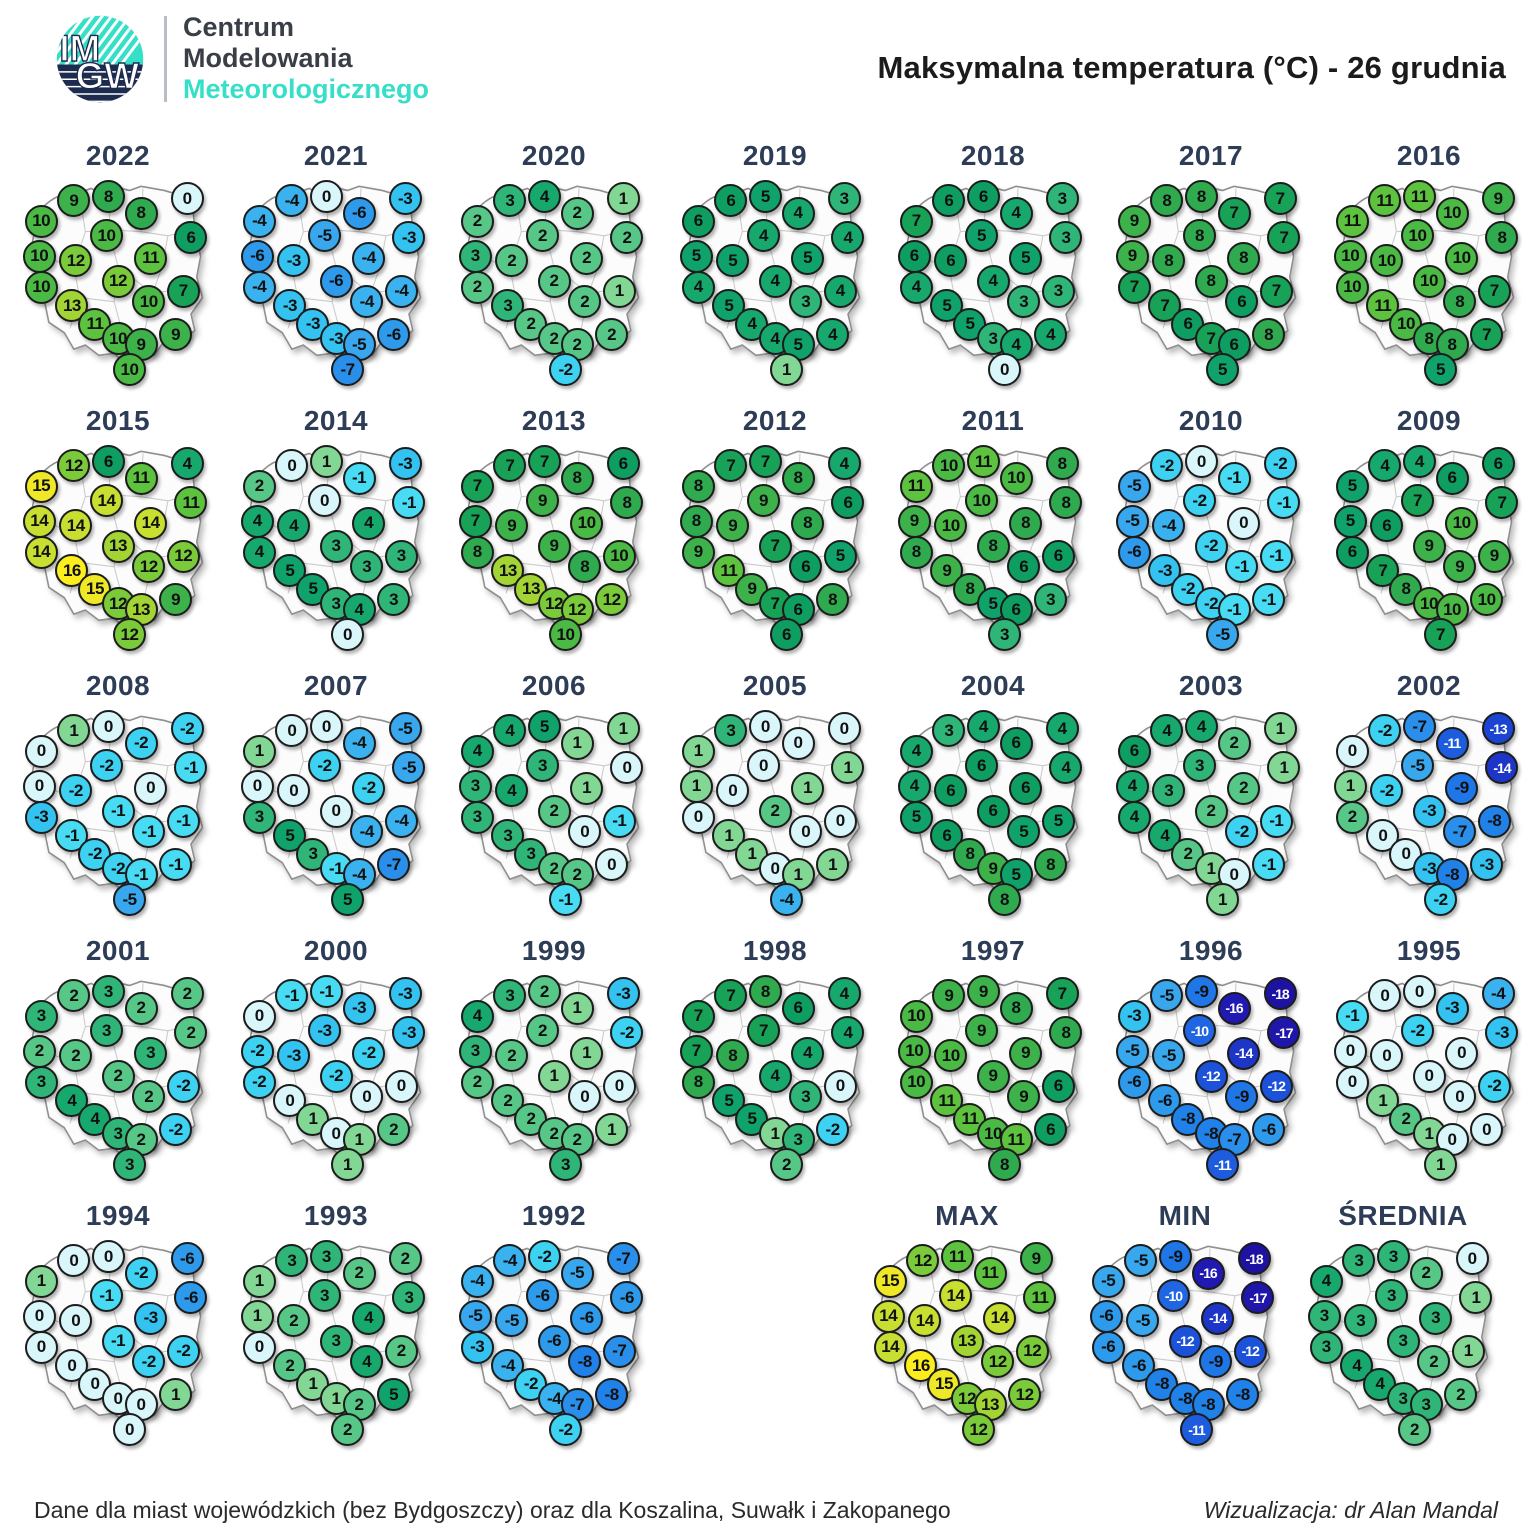  What do you see at coordinates (775, 536) in the screenshot?
I see `map-2012: 2012 8 7 7 8 4 6 8 9 9 8 9 7 5 11 6 9 7 6 8 6` at bounding box center [775, 536].